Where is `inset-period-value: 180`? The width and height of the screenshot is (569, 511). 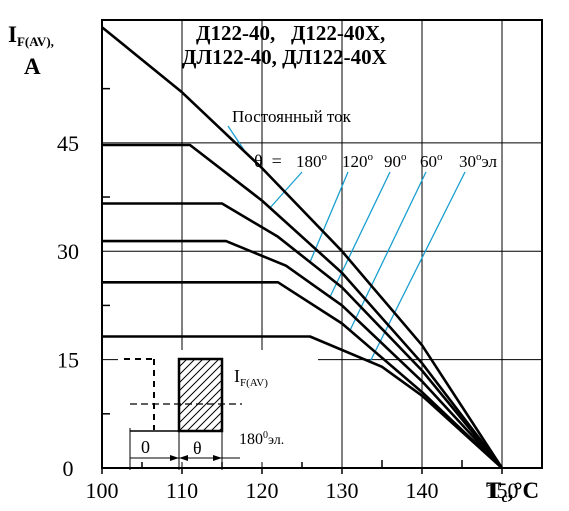 inset-period-value: 180 is located at coordinates (251, 439).